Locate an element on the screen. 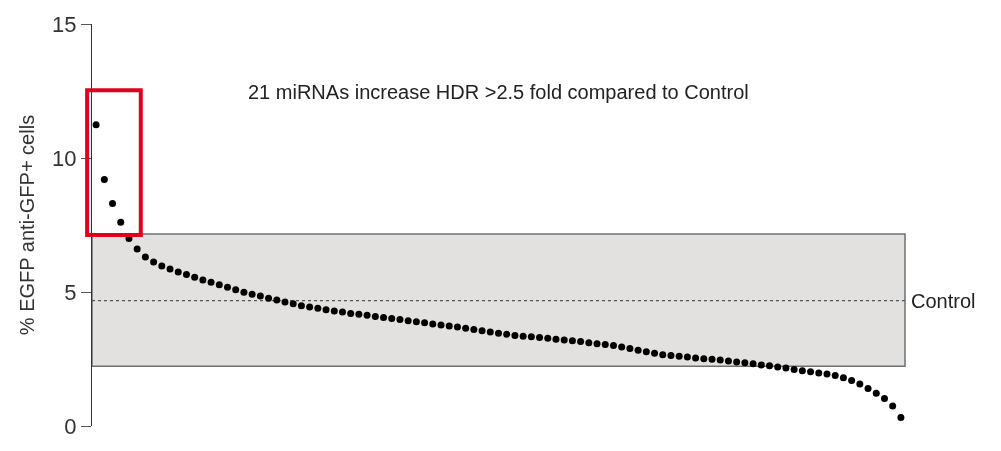 The width and height of the screenshot is (1001, 451). annotation: 21 miRNAs increase HDR >2.5 fold compared to Control is located at coordinates (498, 92).